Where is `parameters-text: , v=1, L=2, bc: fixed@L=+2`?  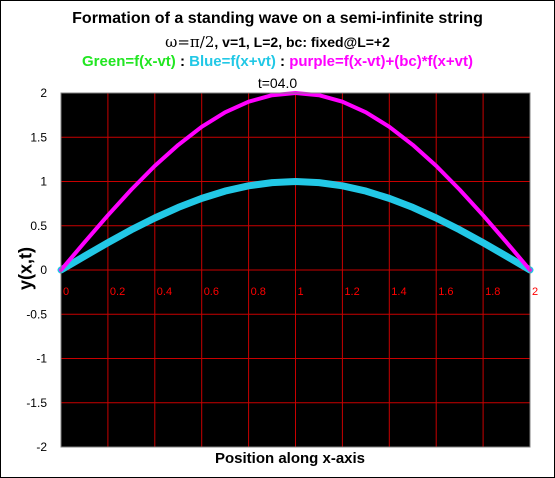
parameters-text: , v=1, L=2, bc: fixed@L=+2 is located at coordinates (302, 42).